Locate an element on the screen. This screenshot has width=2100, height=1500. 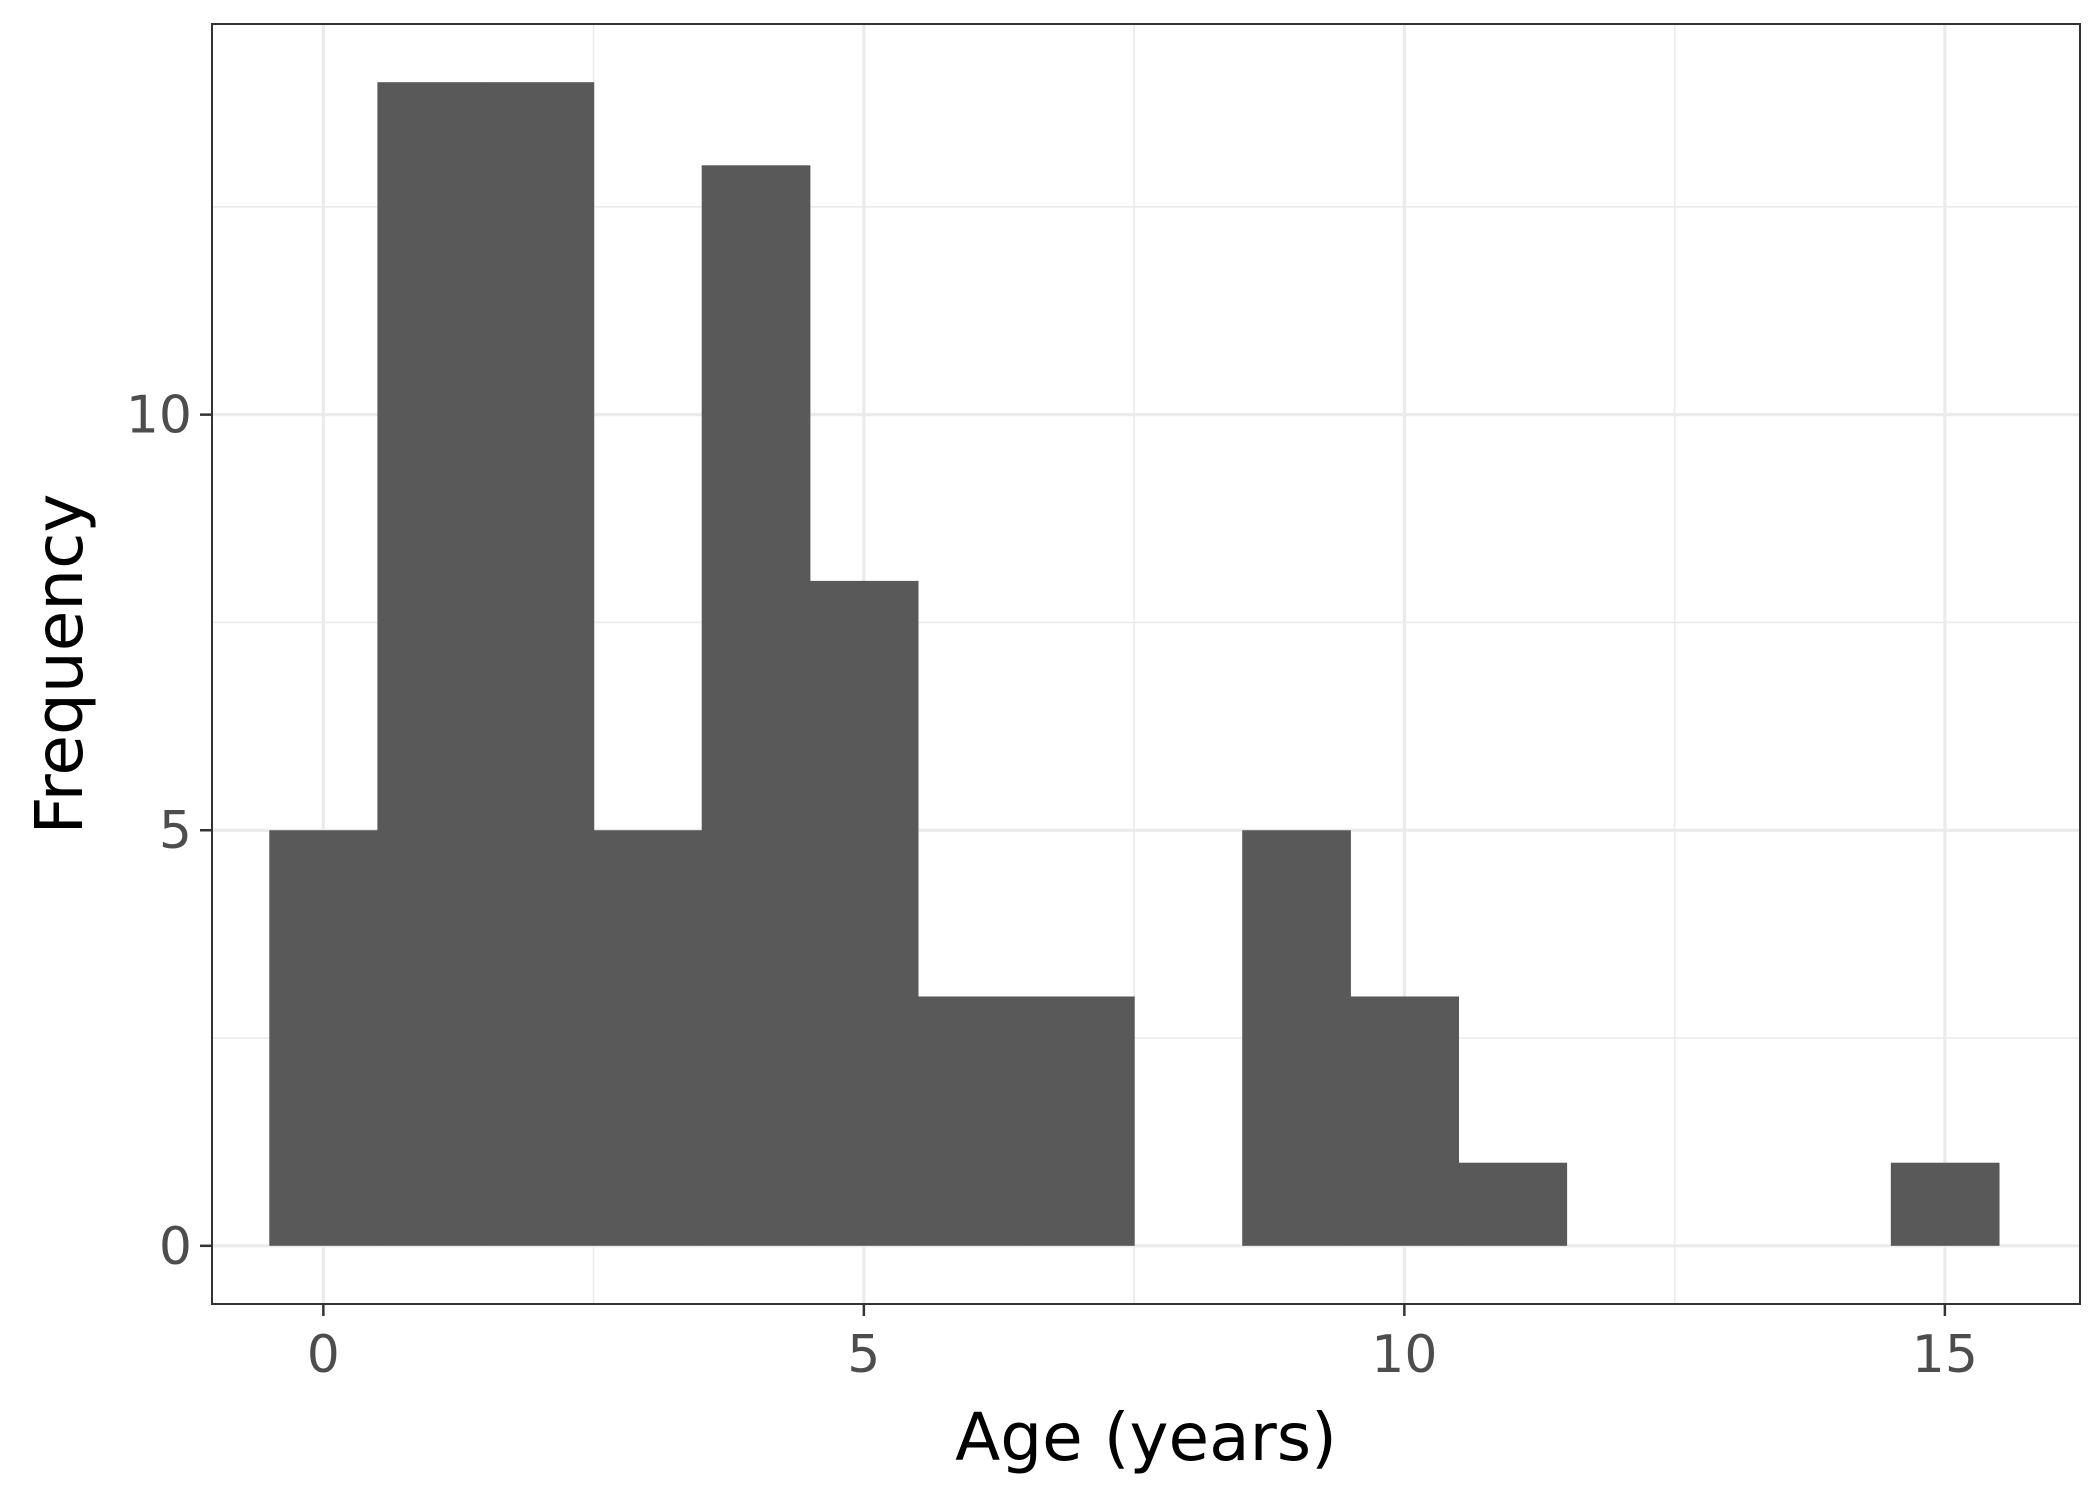
y-tick-label: 0 is located at coordinates (175, 1247).